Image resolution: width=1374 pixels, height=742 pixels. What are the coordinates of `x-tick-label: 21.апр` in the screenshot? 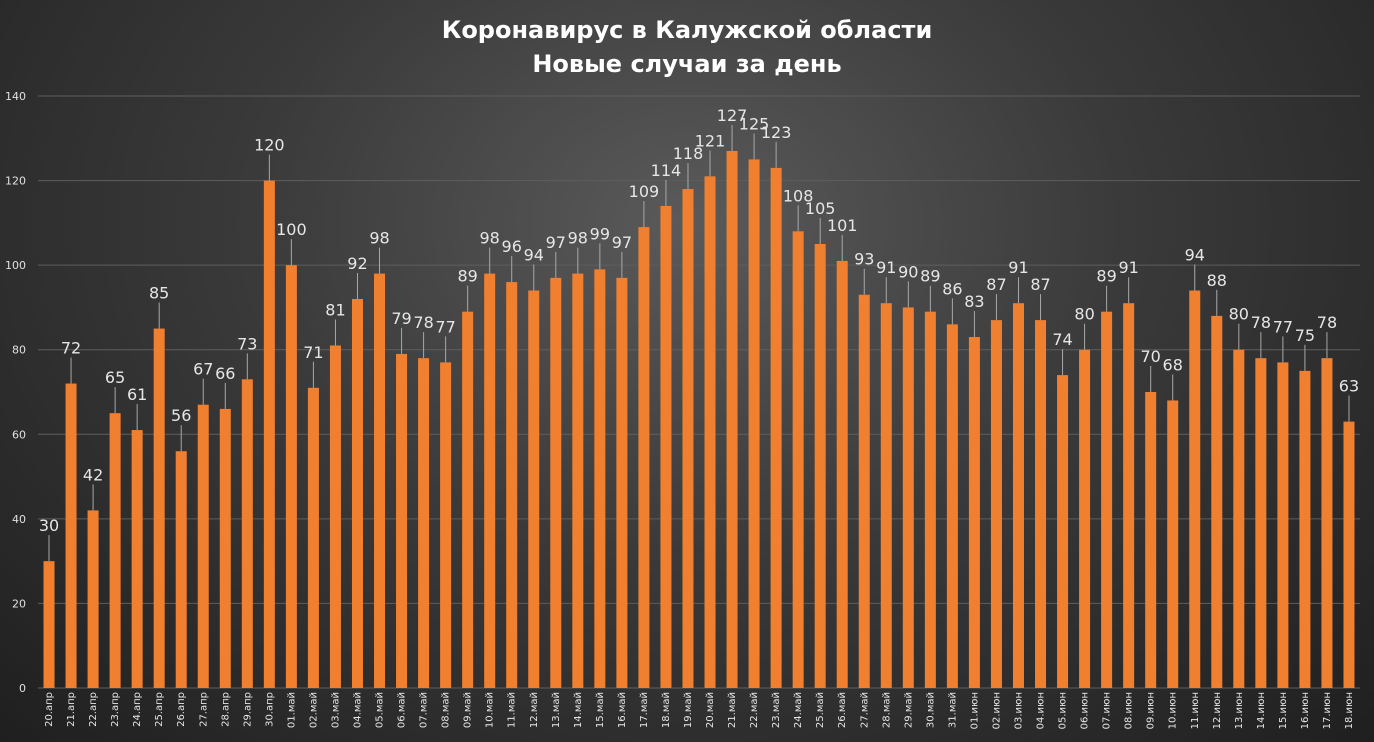 It's located at (71, 709).